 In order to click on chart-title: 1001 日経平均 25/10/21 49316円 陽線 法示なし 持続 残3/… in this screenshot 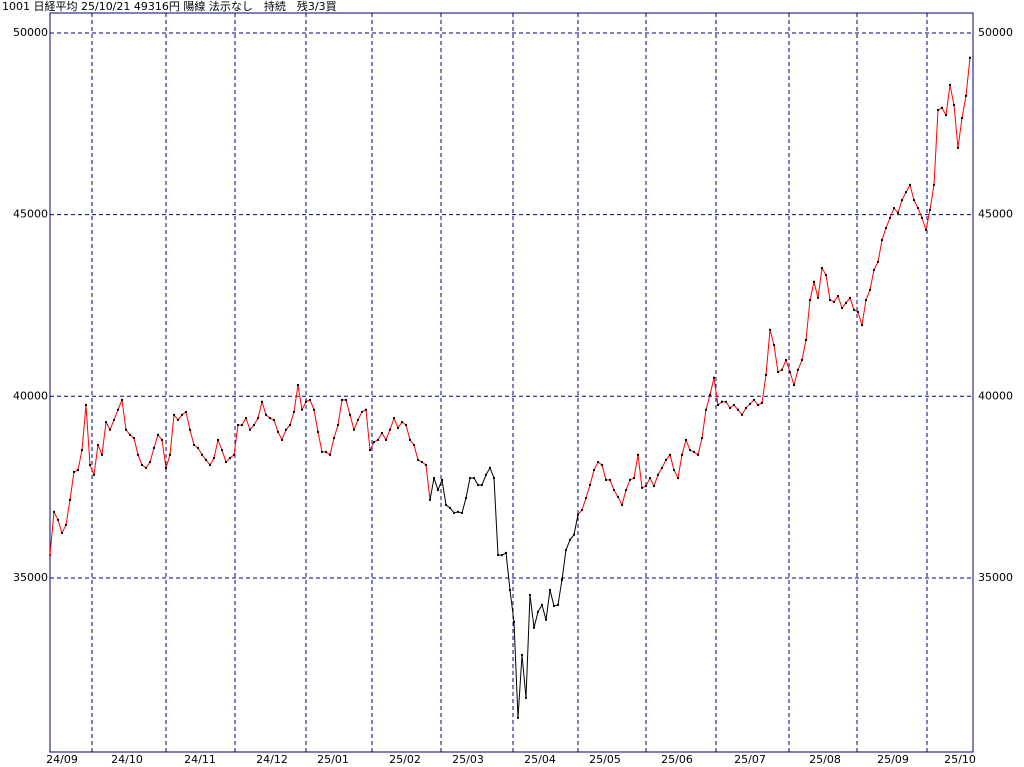, I will do `click(169, 6)`.